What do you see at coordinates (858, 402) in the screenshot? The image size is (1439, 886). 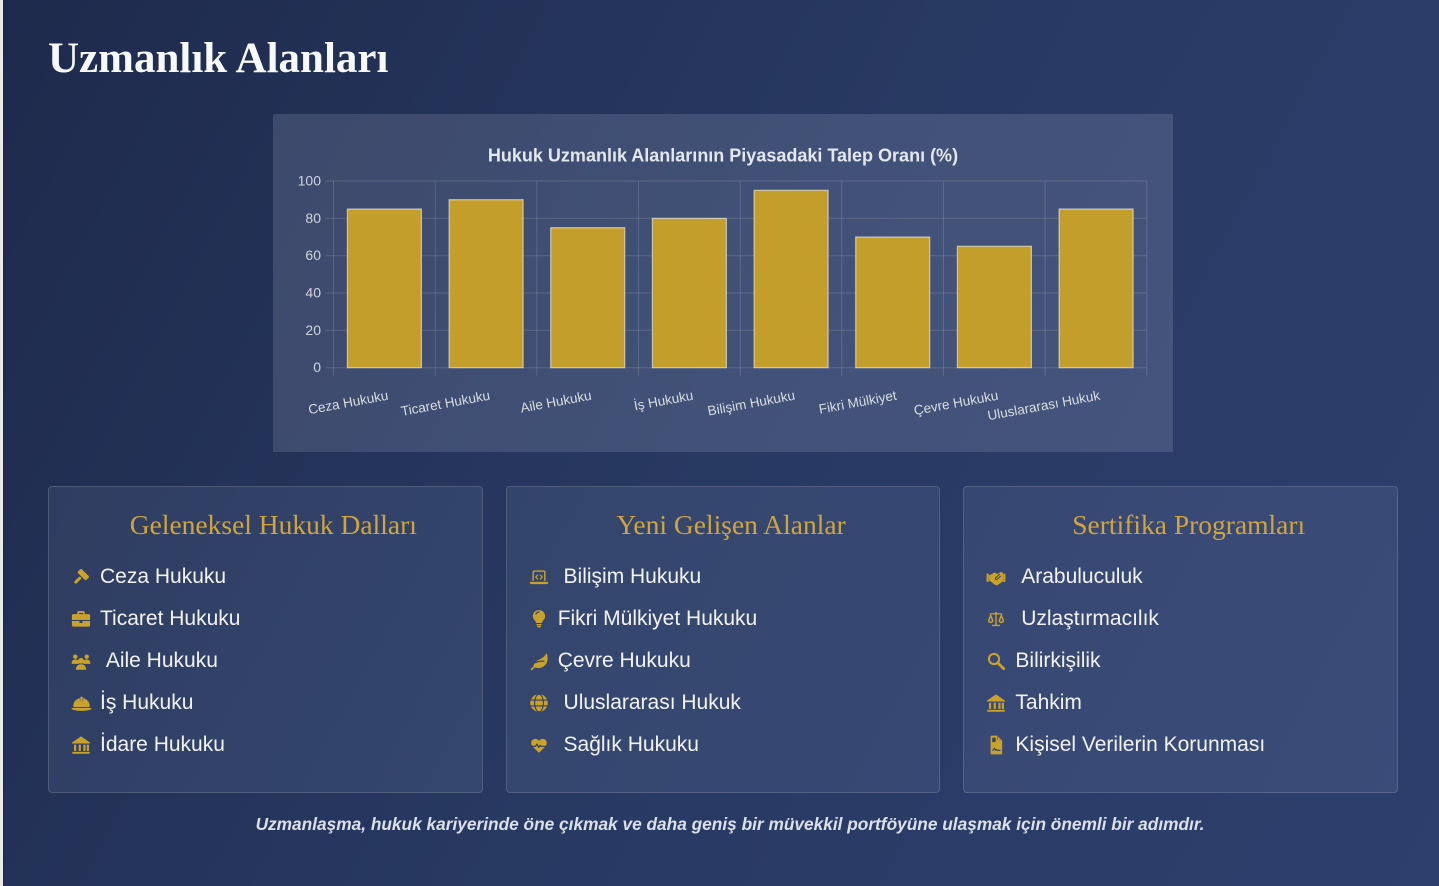 I see `svg-text: Fikri Mülkiyet` at bounding box center [858, 402].